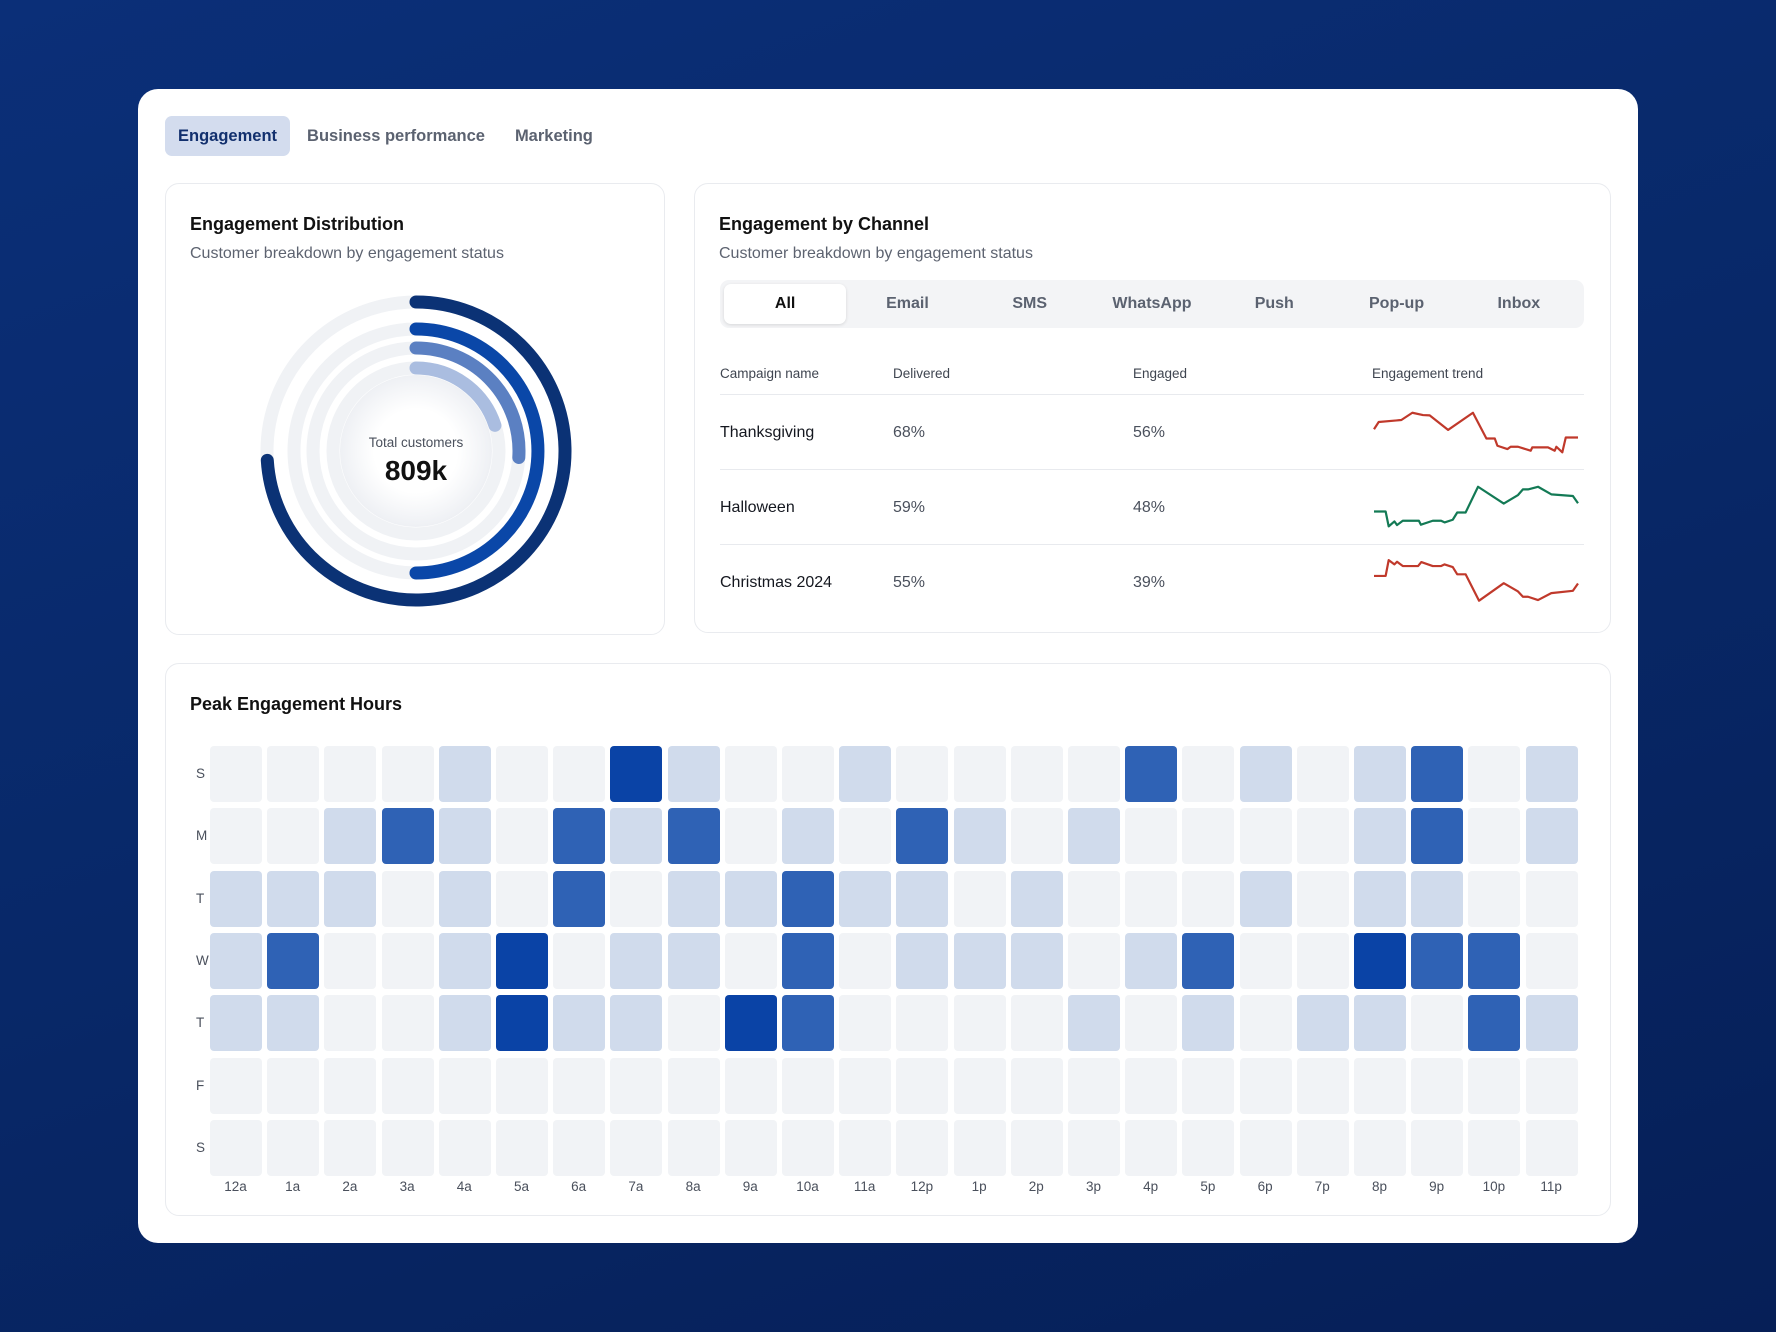  What do you see at coordinates (1152, 581) in the screenshot?
I see `table-row: Christmas 2024 55% 39%` at bounding box center [1152, 581].